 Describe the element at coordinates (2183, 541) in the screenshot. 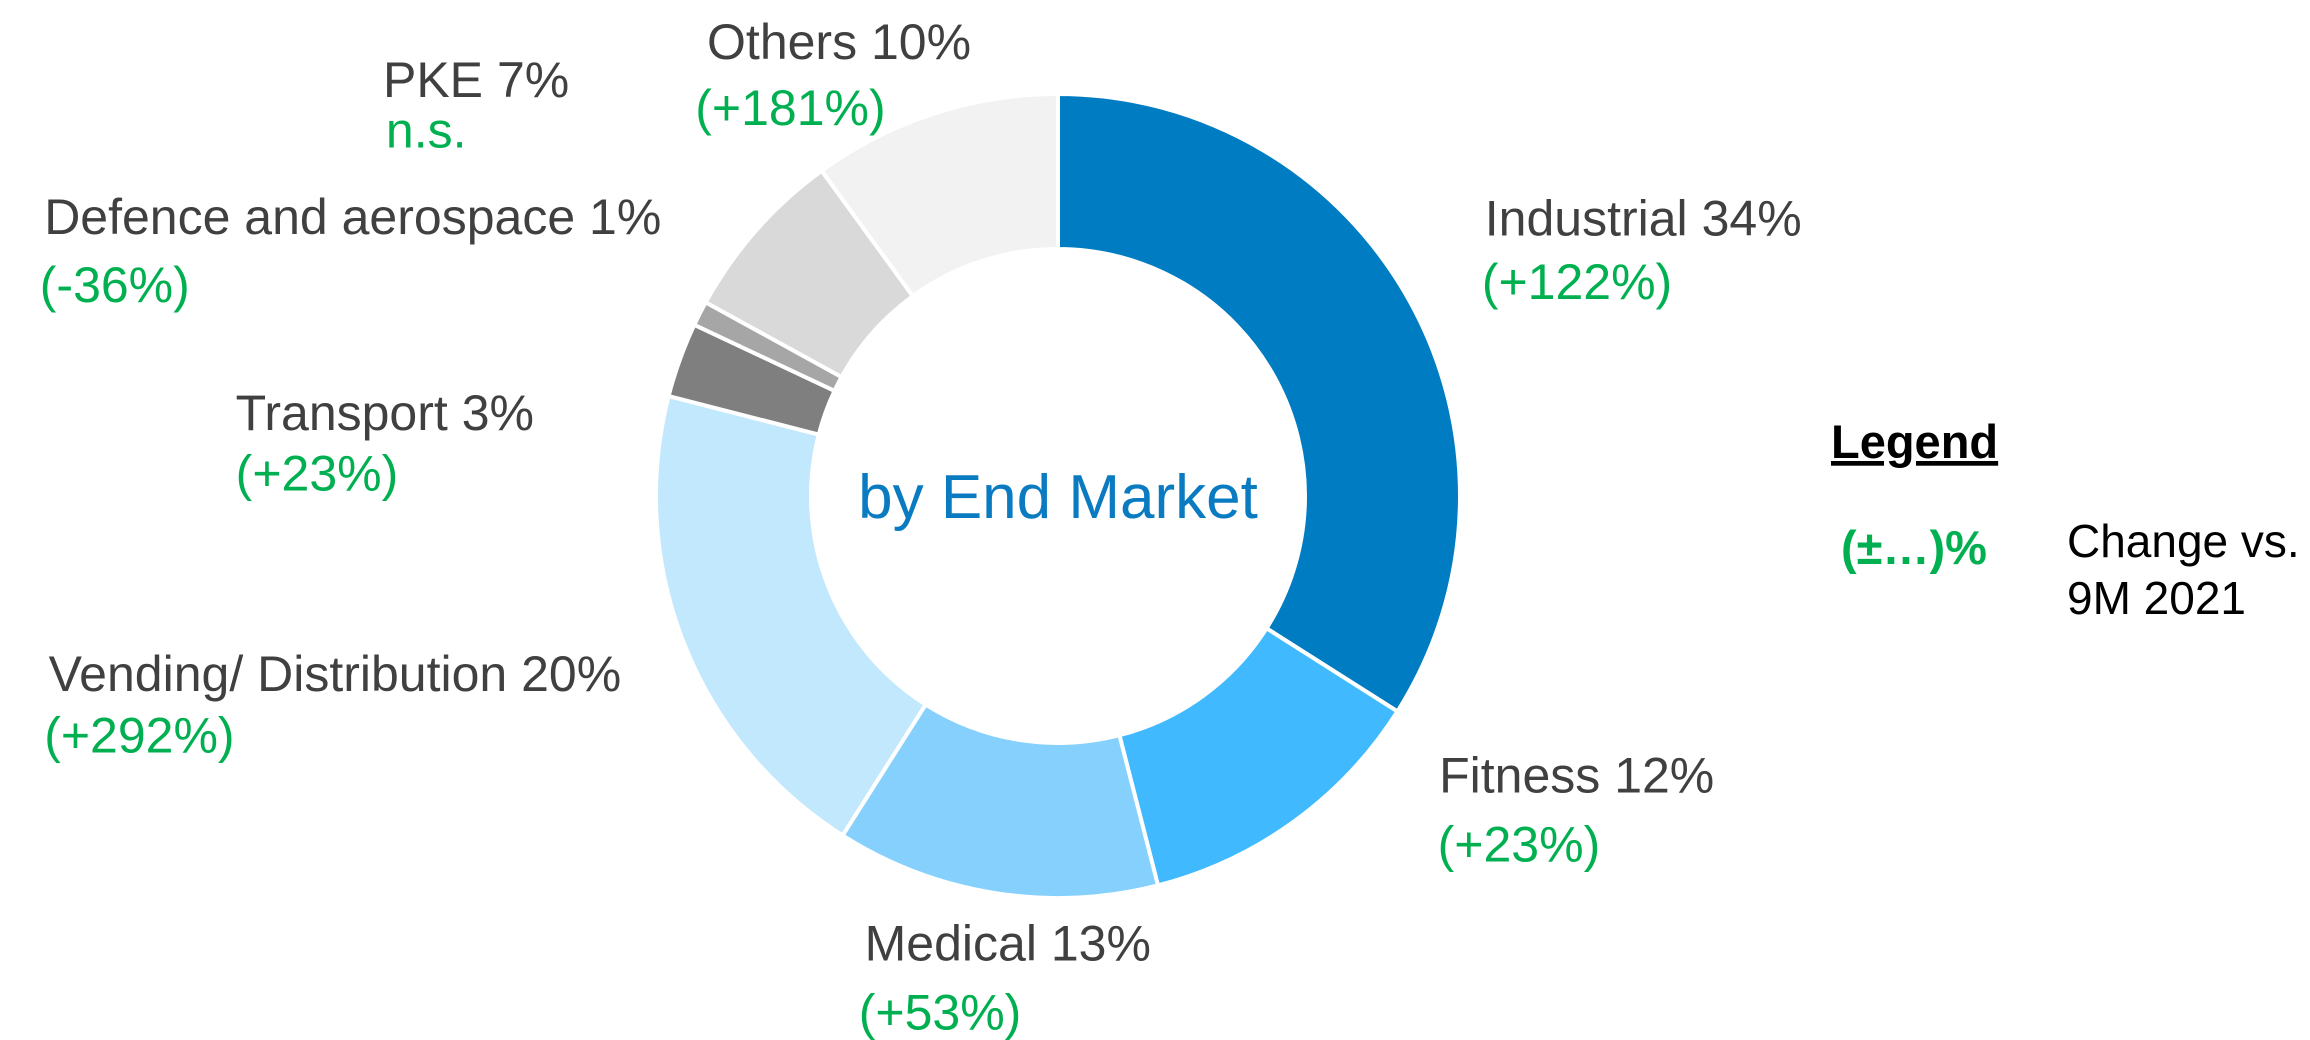

I see `legend-text: Change vs.` at that location.